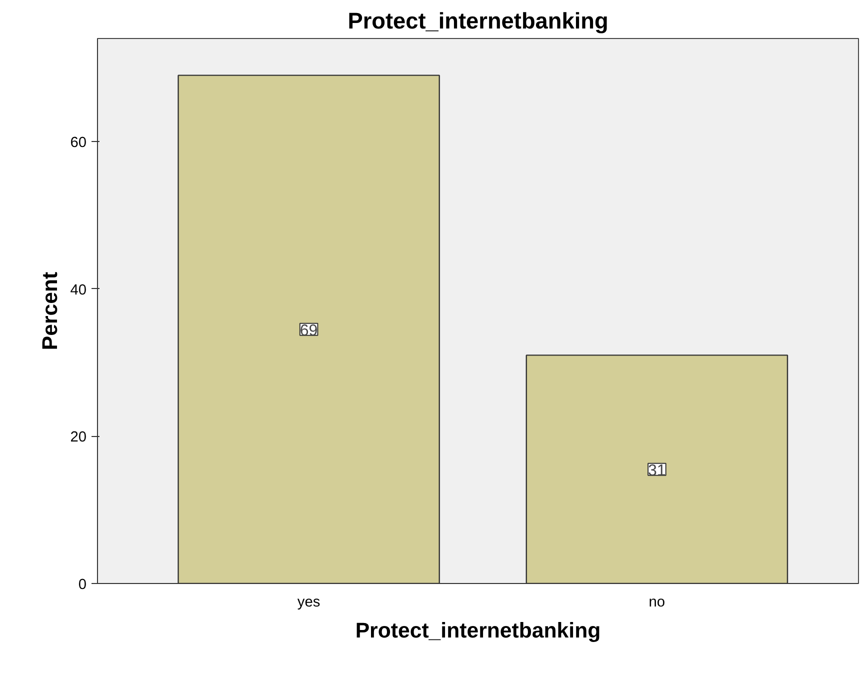 The height and width of the screenshot is (680, 860). What do you see at coordinates (82, 585) in the screenshot?
I see `y-tick-label: 0` at bounding box center [82, 585].